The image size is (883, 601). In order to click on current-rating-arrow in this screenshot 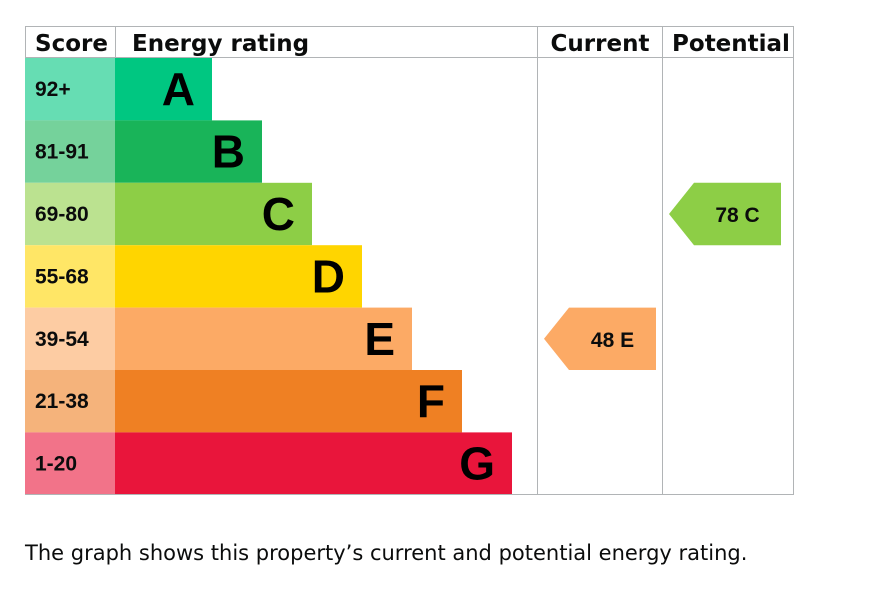, I will do `click(600, 338)`.